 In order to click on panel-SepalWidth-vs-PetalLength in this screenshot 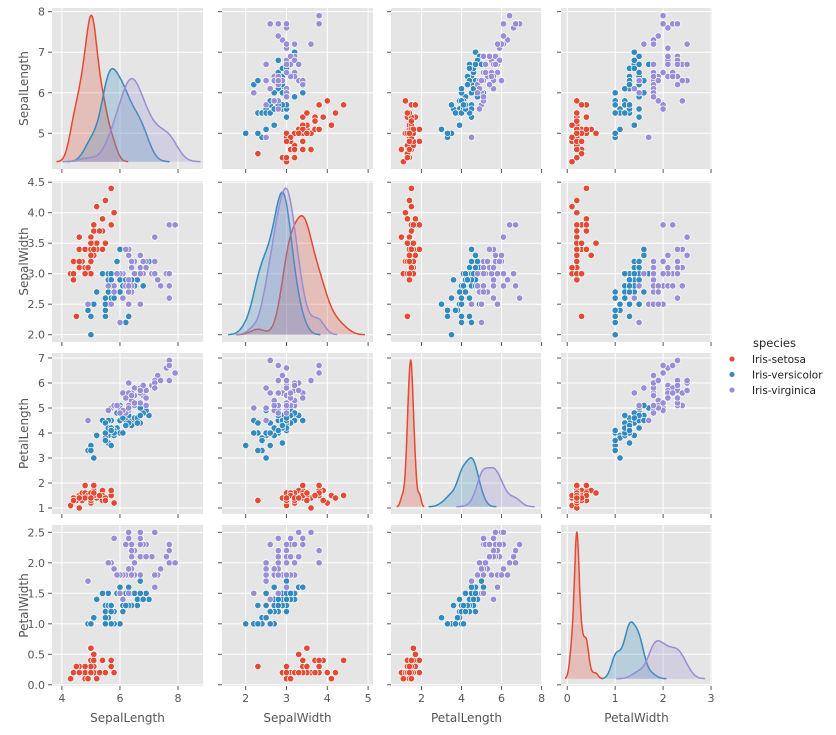, I will do `click(465, 263)`.